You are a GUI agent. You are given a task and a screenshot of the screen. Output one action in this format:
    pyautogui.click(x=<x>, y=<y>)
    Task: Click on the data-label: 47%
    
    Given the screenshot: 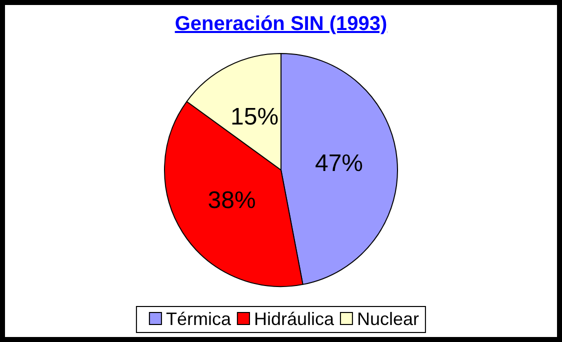 What is the action you would take?
    pyautogui.click(x=339, y=164)
    